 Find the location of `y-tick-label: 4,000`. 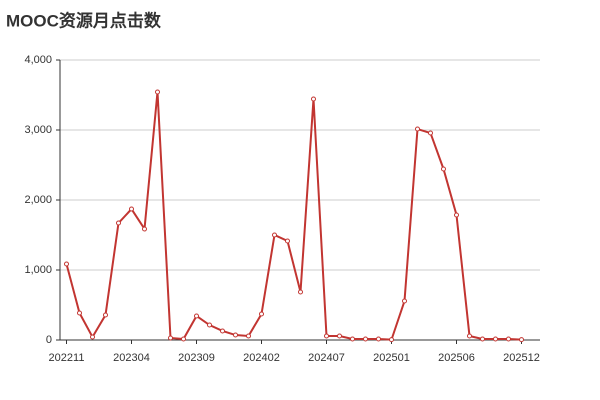

y-tick-label: 4,000 is located at coordinates (38, 60).